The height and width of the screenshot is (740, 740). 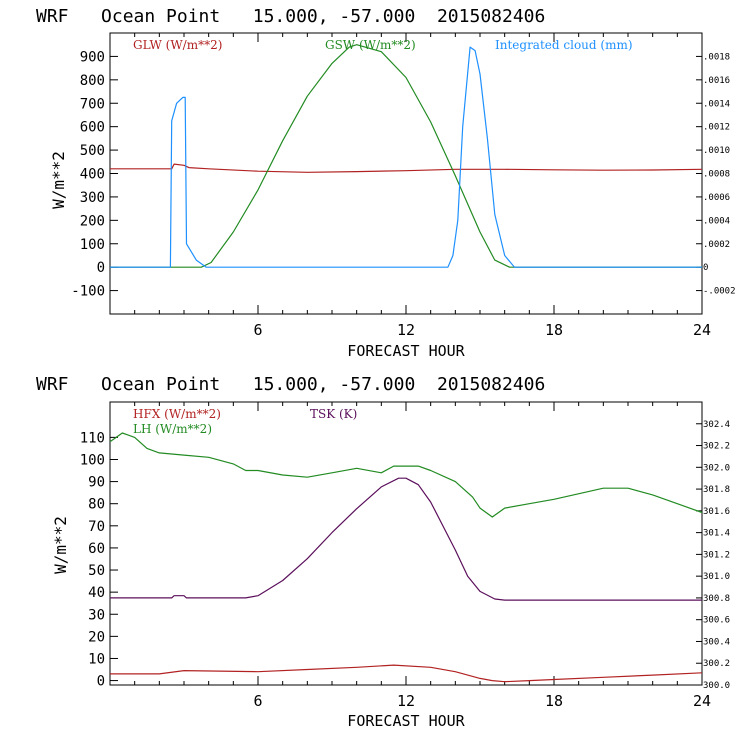 What do you see at coordinates (564, 45) in the screenshot?
I see `legend-cloud: Integrated cloud (mm)` at bounding box center [564, 45].